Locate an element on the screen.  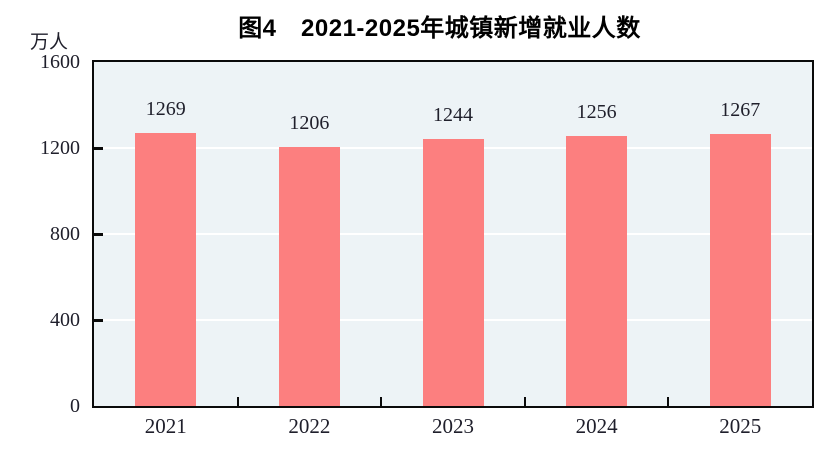
x-axis-label-2025: 2025 is located at coordinates (740, 426).